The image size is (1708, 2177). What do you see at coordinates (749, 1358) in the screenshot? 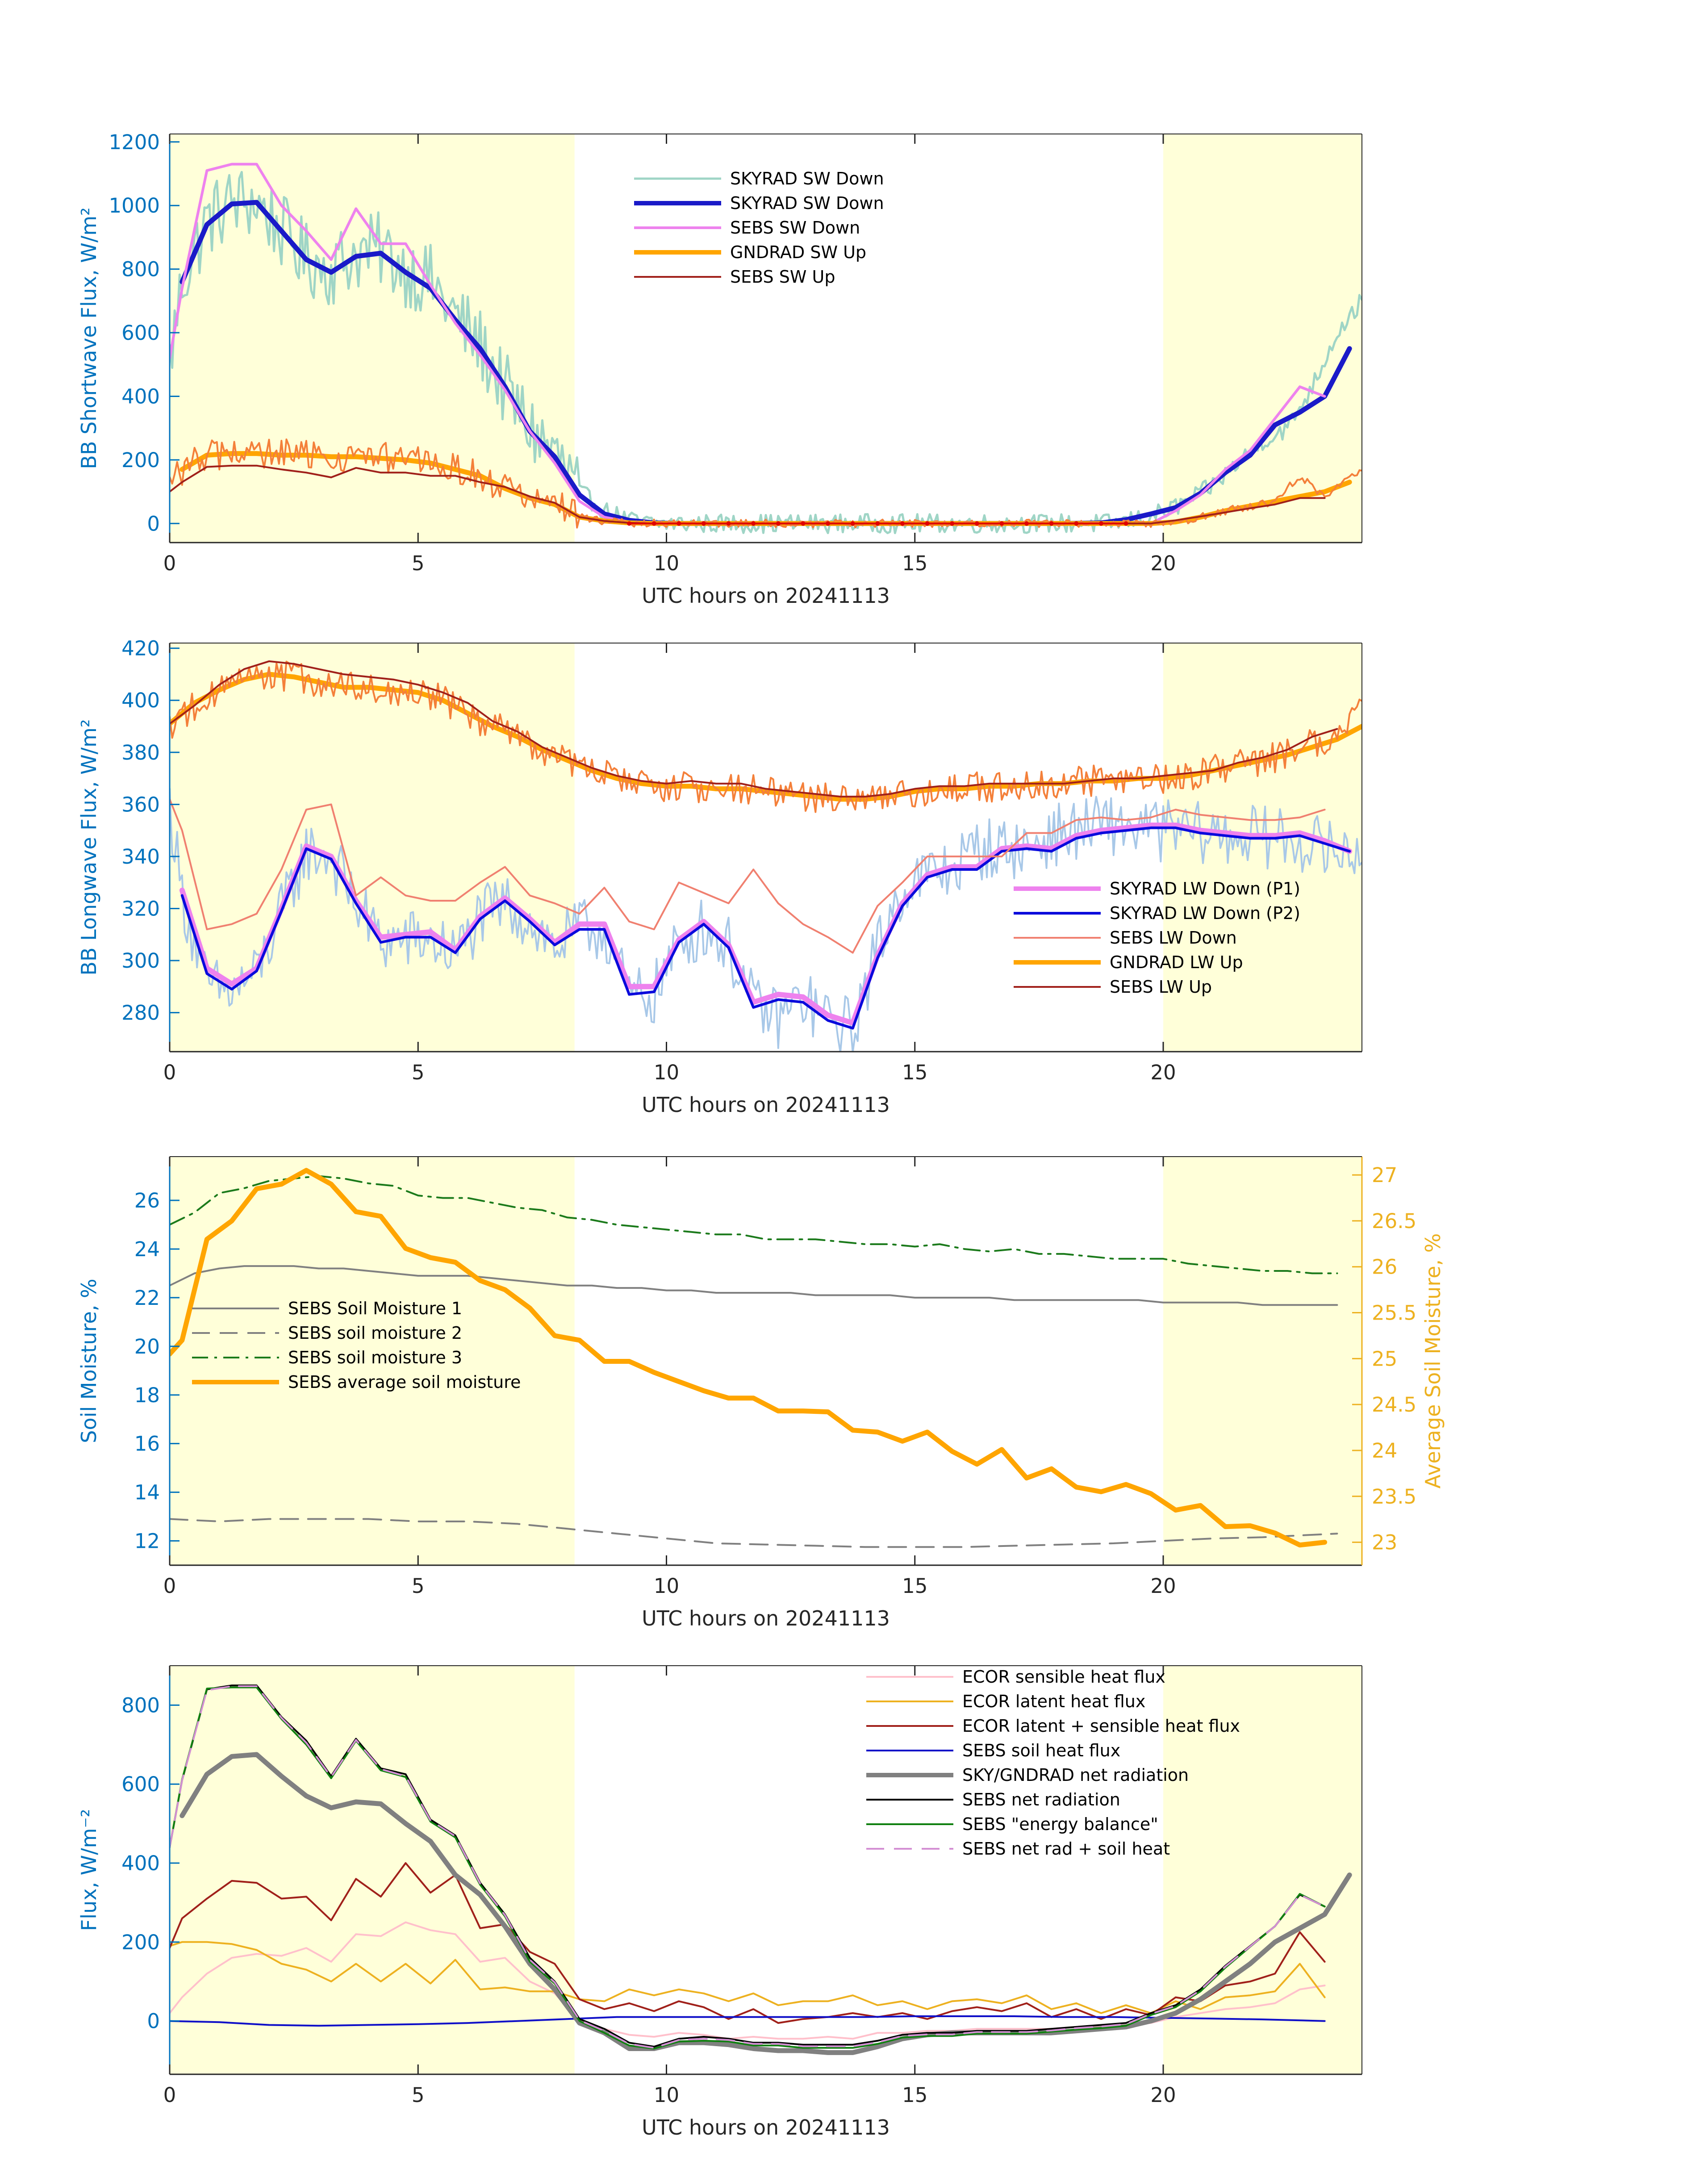
I see `series-line-sebs-average-soil-moisture` at bounding box center [749, 1358].